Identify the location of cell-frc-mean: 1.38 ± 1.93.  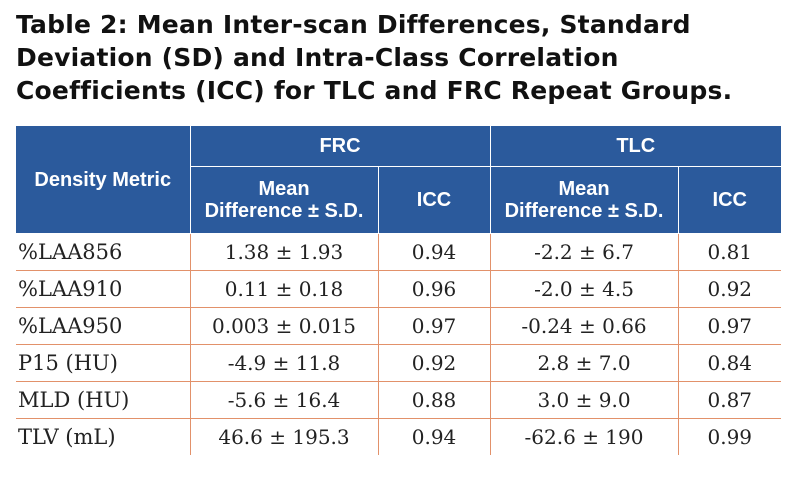
(283, 252).